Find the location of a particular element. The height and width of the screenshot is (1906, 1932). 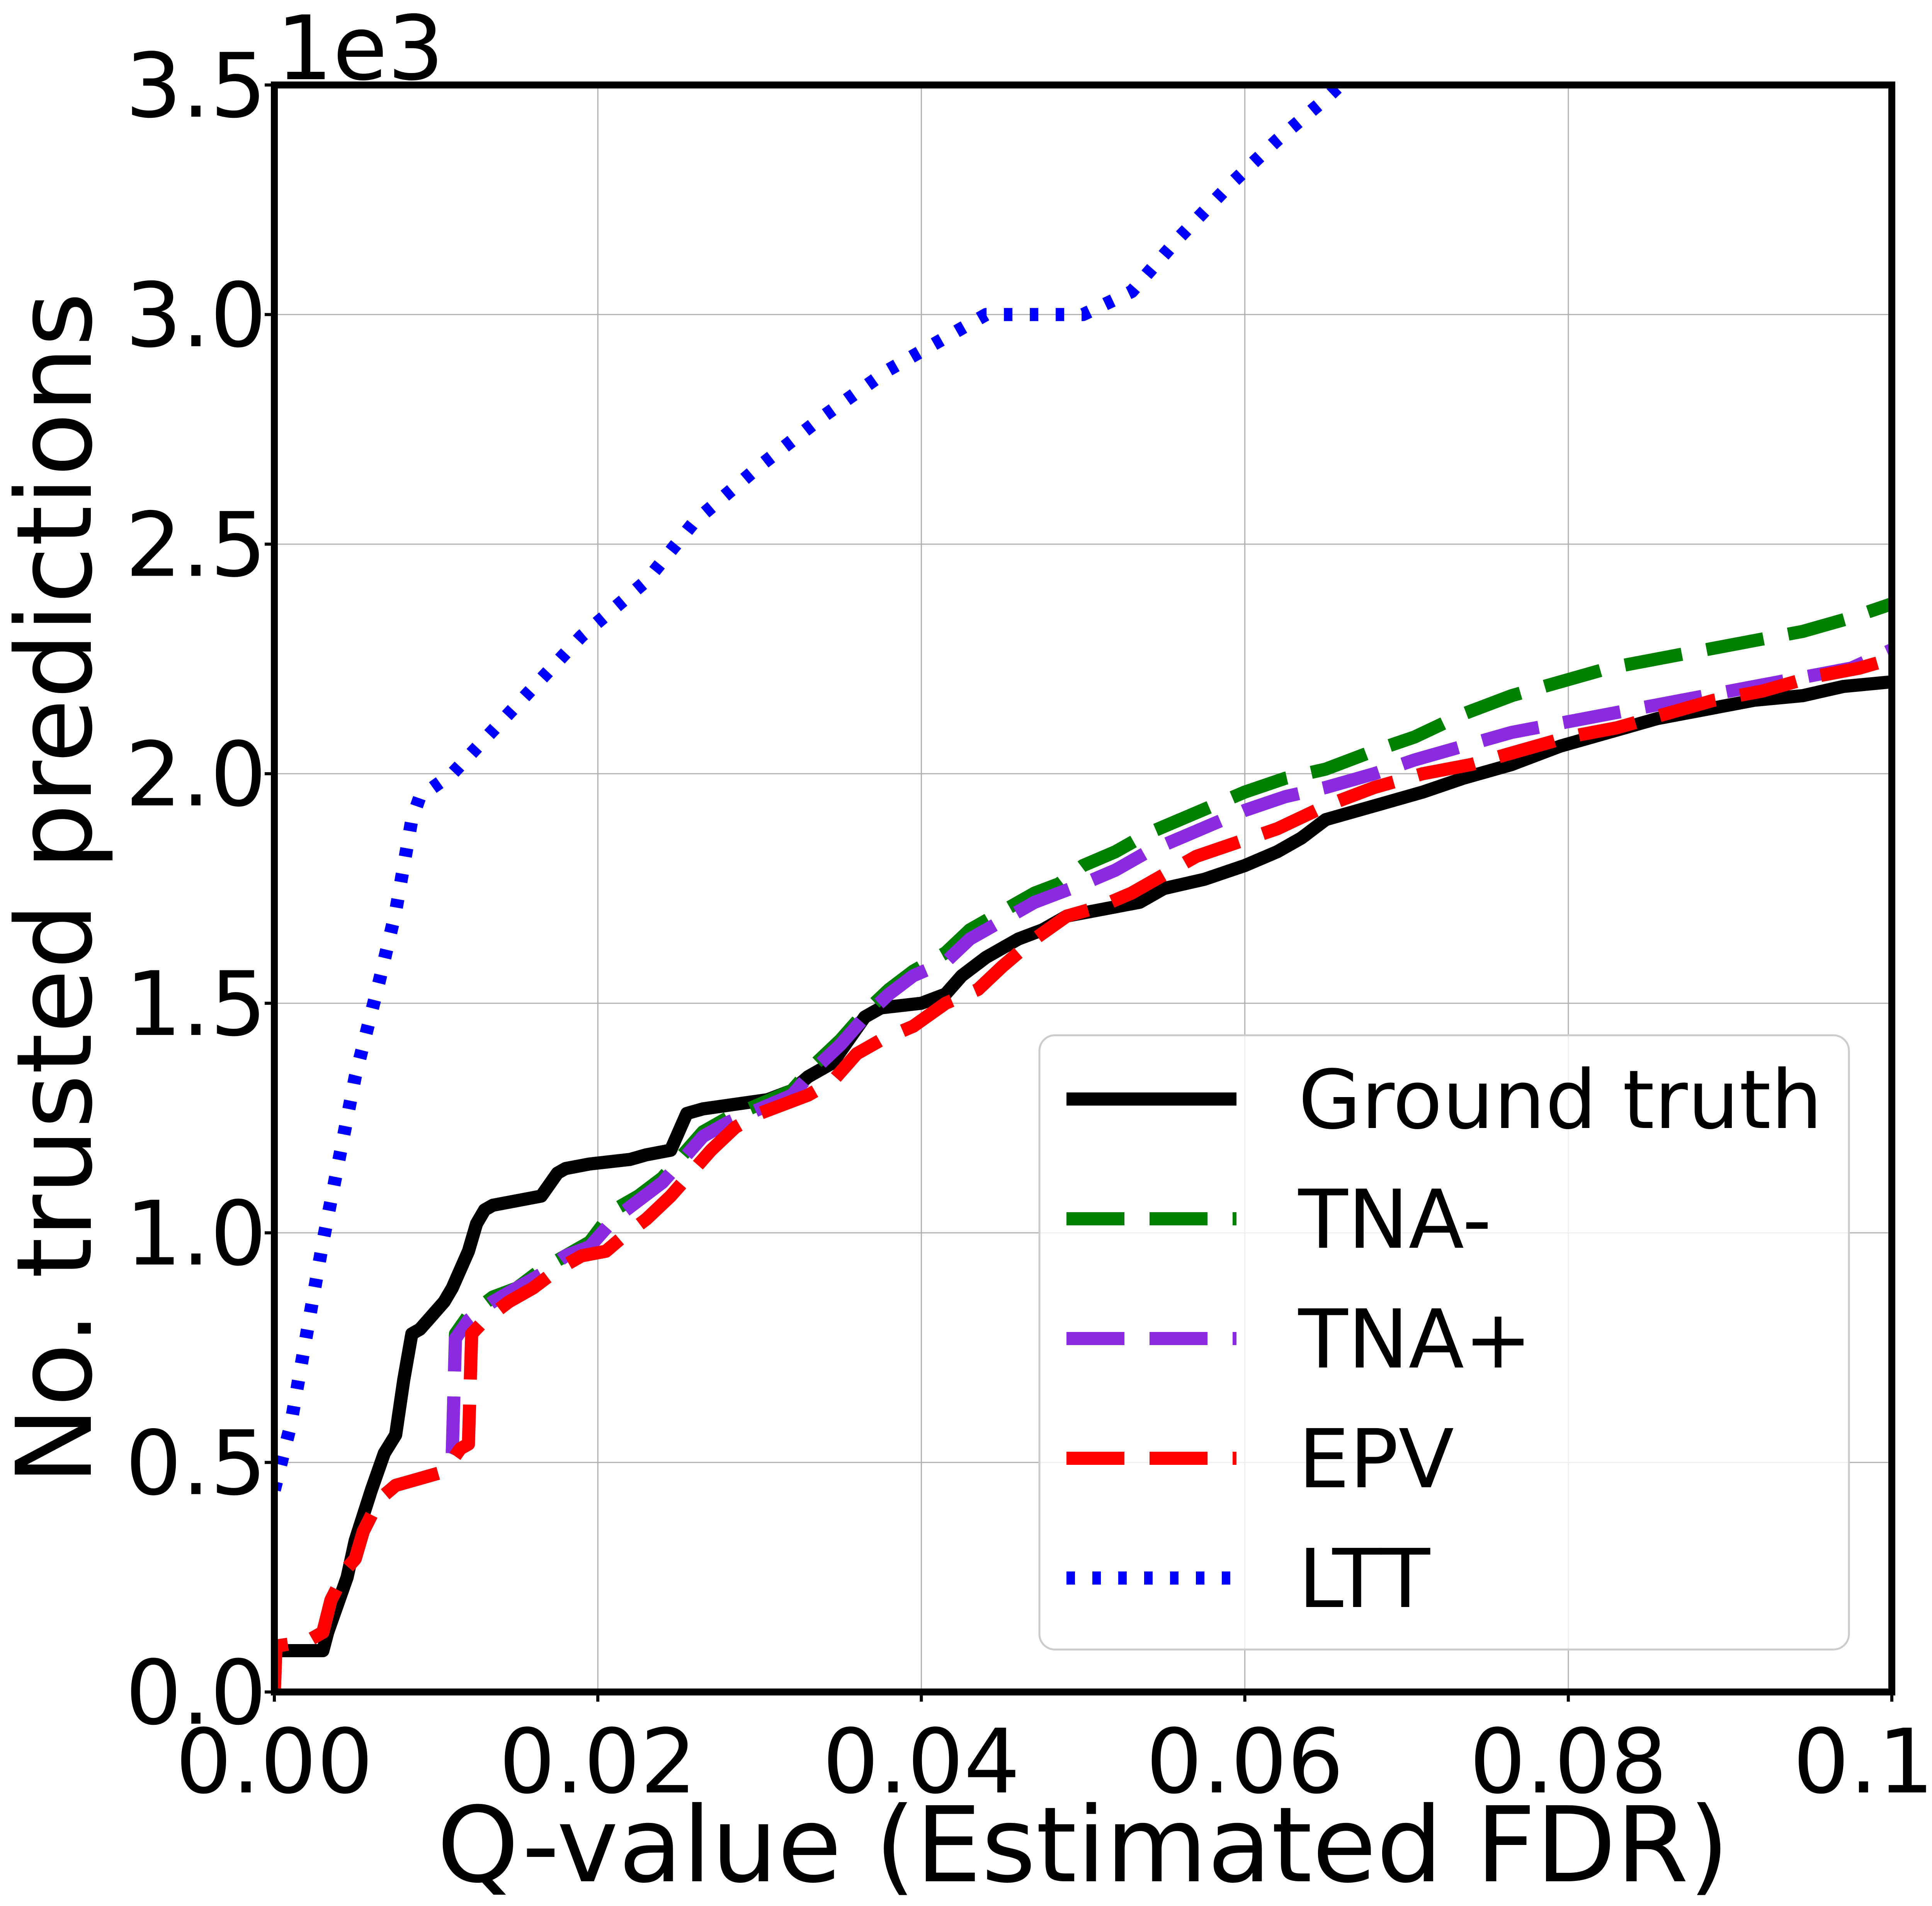

x-axis-label: Q-value (Estimated FDR) is located at coordinates (1084, 1845).